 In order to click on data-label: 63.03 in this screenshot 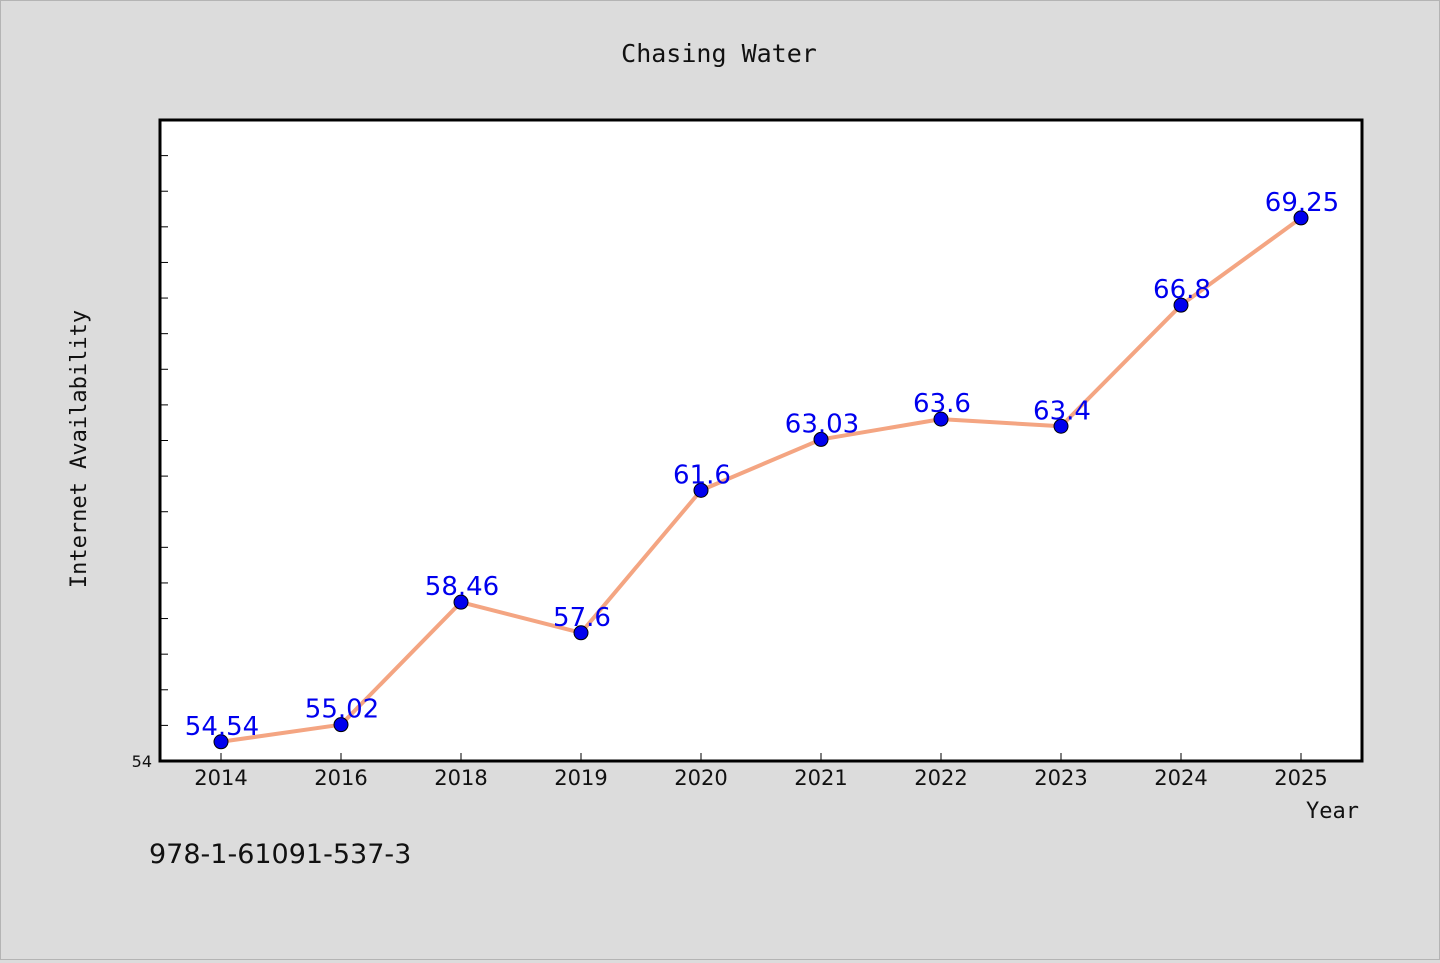, I will do `click(822, 424)`.